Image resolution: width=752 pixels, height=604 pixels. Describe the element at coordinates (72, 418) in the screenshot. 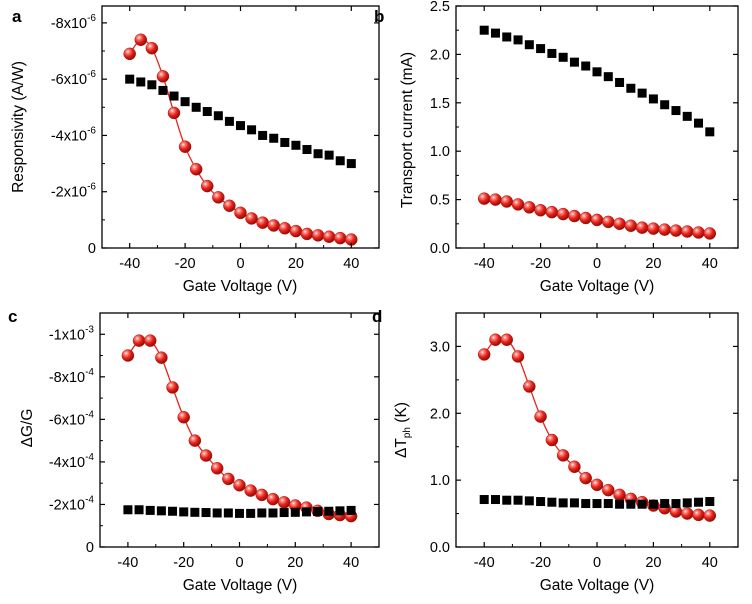

I see `panel-c-y-tick-label: -6x10⁻⁴` at that location.